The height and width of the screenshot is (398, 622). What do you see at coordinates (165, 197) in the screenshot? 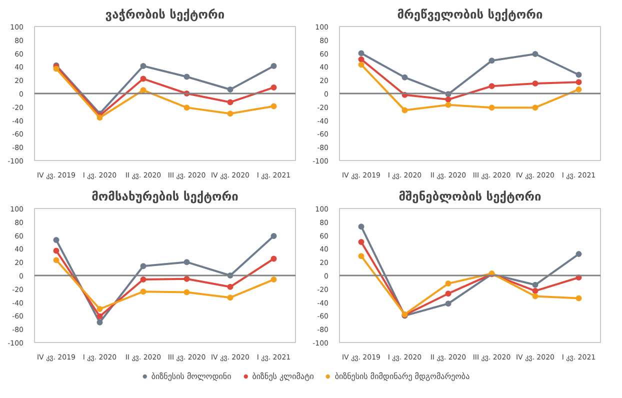
I see `chart-title: მომსახურების სექტორი` at bounding box center [165, 197].